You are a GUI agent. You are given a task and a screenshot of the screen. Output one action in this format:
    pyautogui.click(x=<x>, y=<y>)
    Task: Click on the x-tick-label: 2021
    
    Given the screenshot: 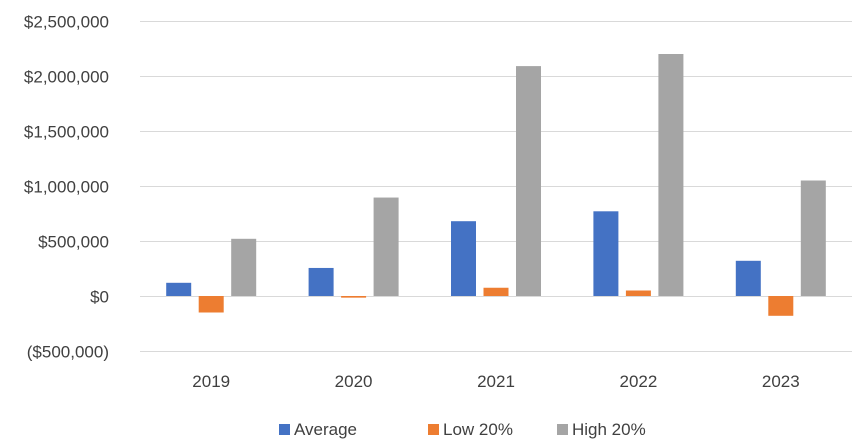 What is the action you would take?
    pyautogui.click(x=496, y=381)
    